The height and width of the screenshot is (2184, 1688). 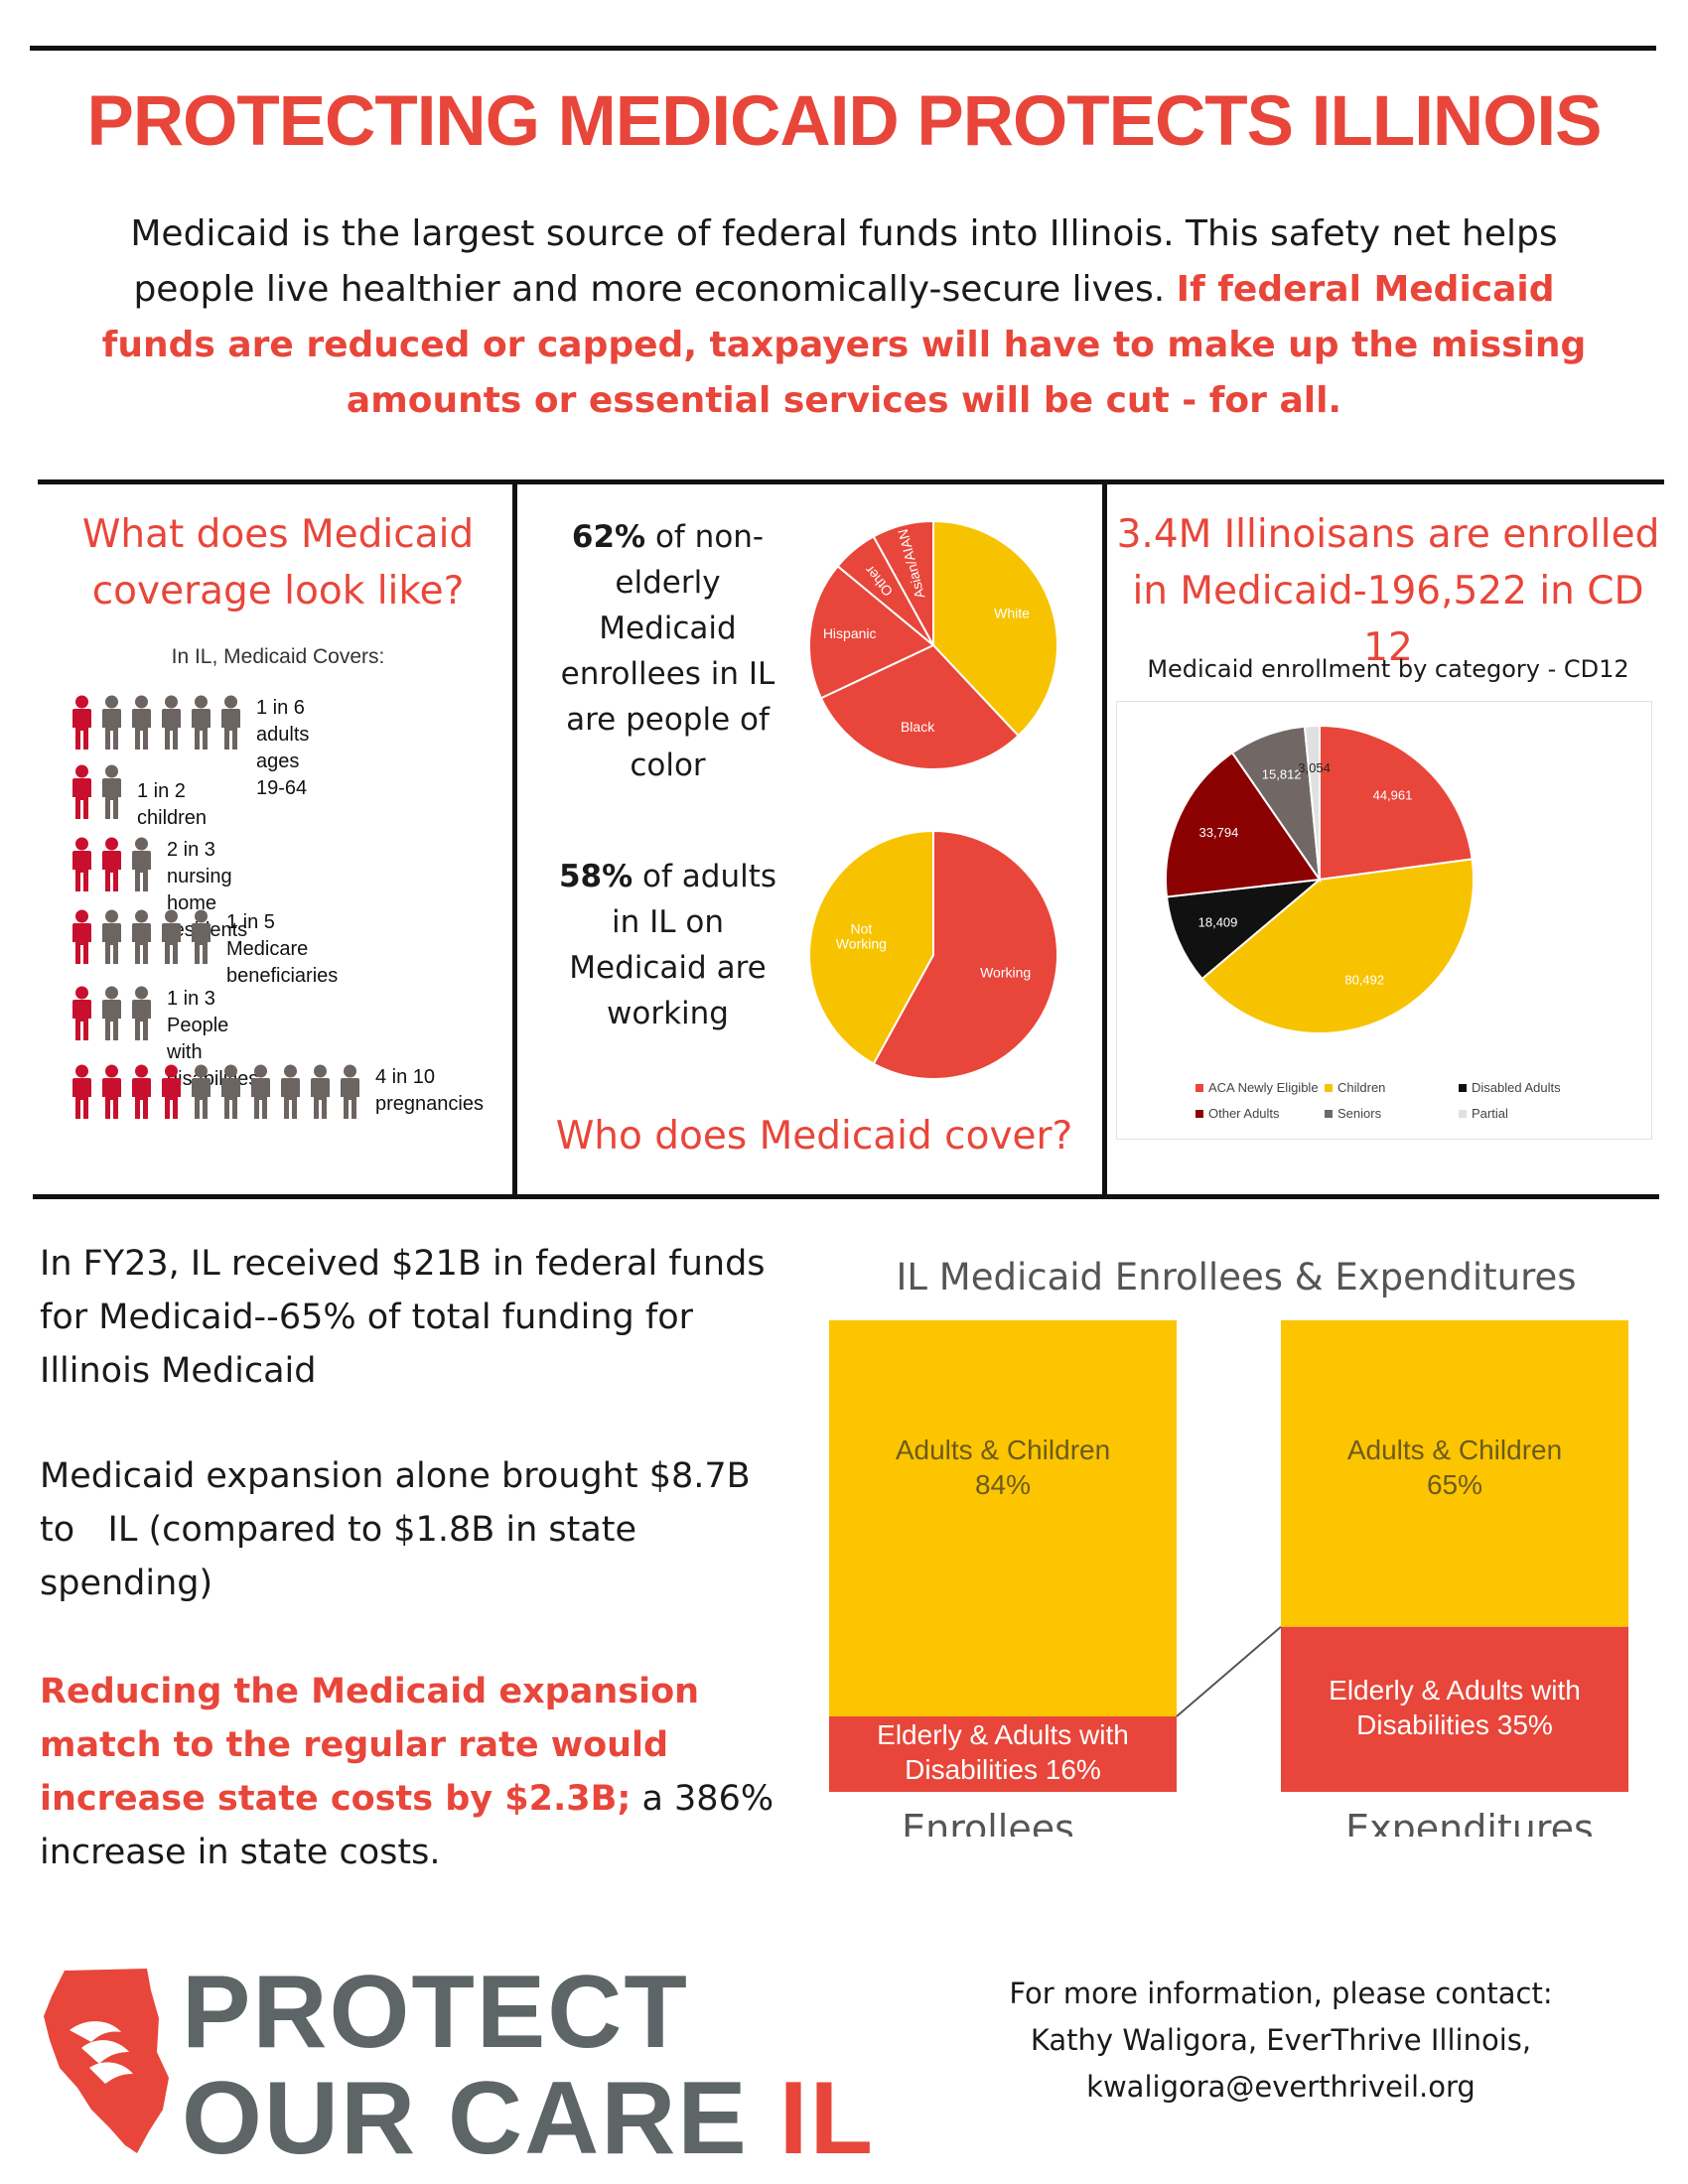 What do you see at coordinates (1244, 1113) in the screenshot?
I see `legend-label: Other Adults` at bounding box center [1244, 1113].